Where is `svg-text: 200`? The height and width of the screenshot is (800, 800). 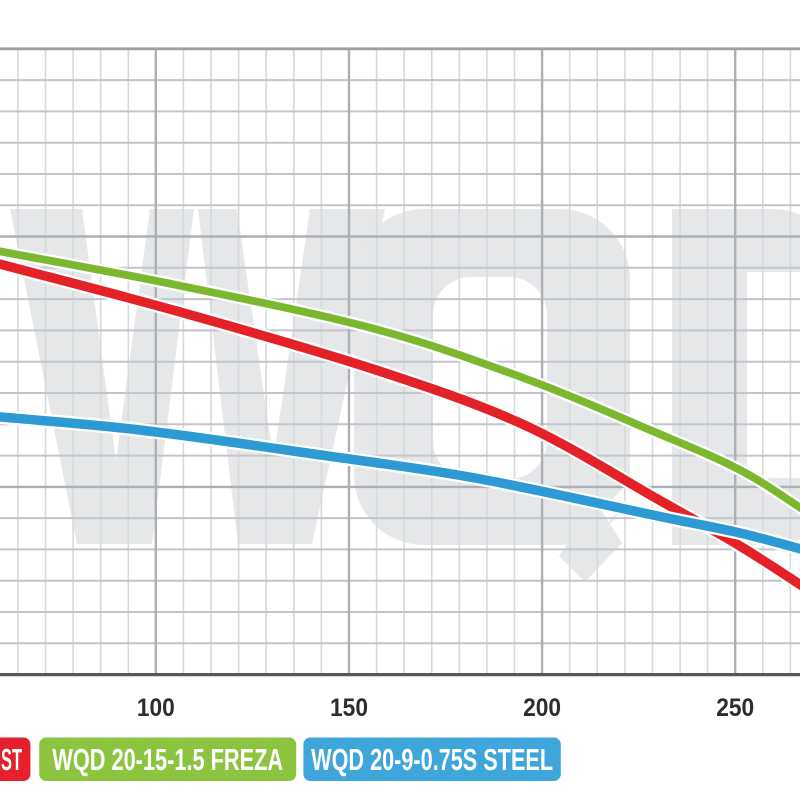 svg-text: 200 is located at coordinates (542, 708).